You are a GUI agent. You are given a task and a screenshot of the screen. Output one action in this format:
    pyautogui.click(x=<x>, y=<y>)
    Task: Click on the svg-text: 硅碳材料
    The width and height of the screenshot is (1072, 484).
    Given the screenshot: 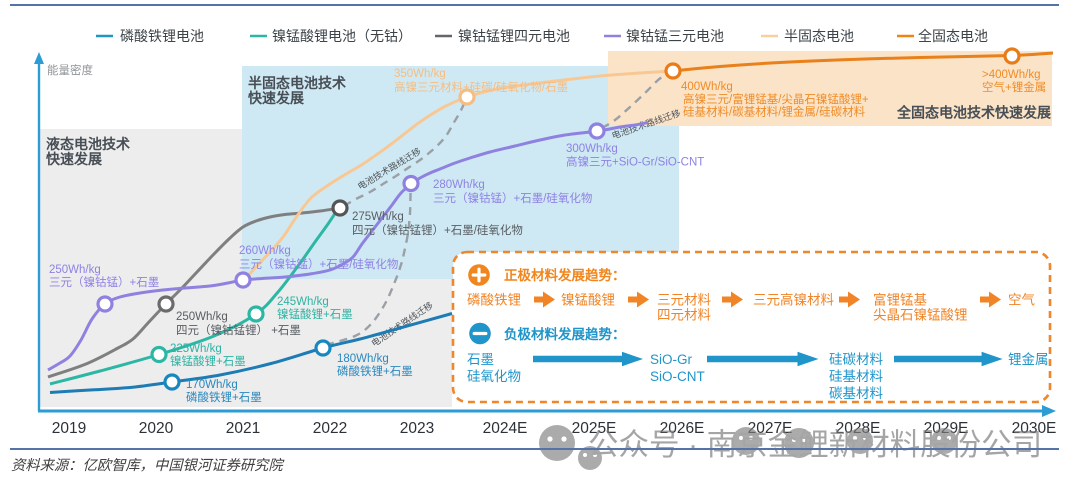 What is the action you would take?
    pyautogui.click(x=856, y=359)
    